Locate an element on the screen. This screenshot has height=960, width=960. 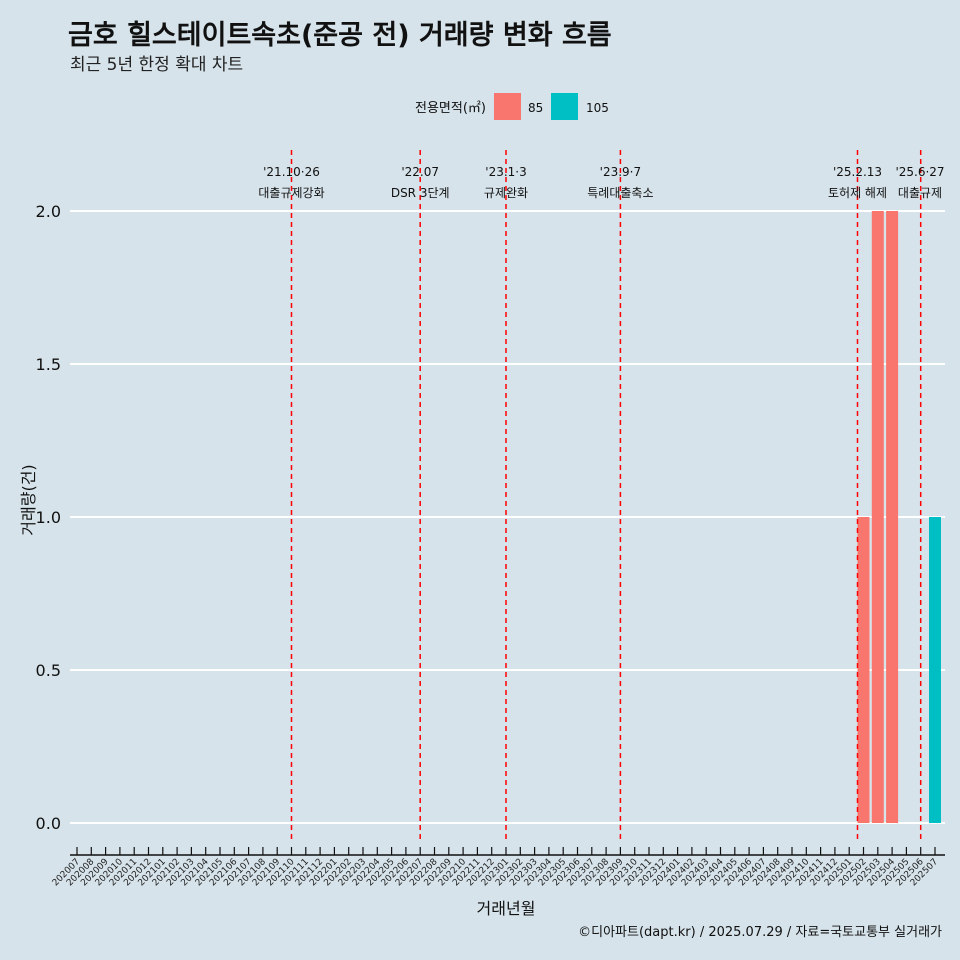
y-tick-label: 0.0 is located at coordinates (48, 823).